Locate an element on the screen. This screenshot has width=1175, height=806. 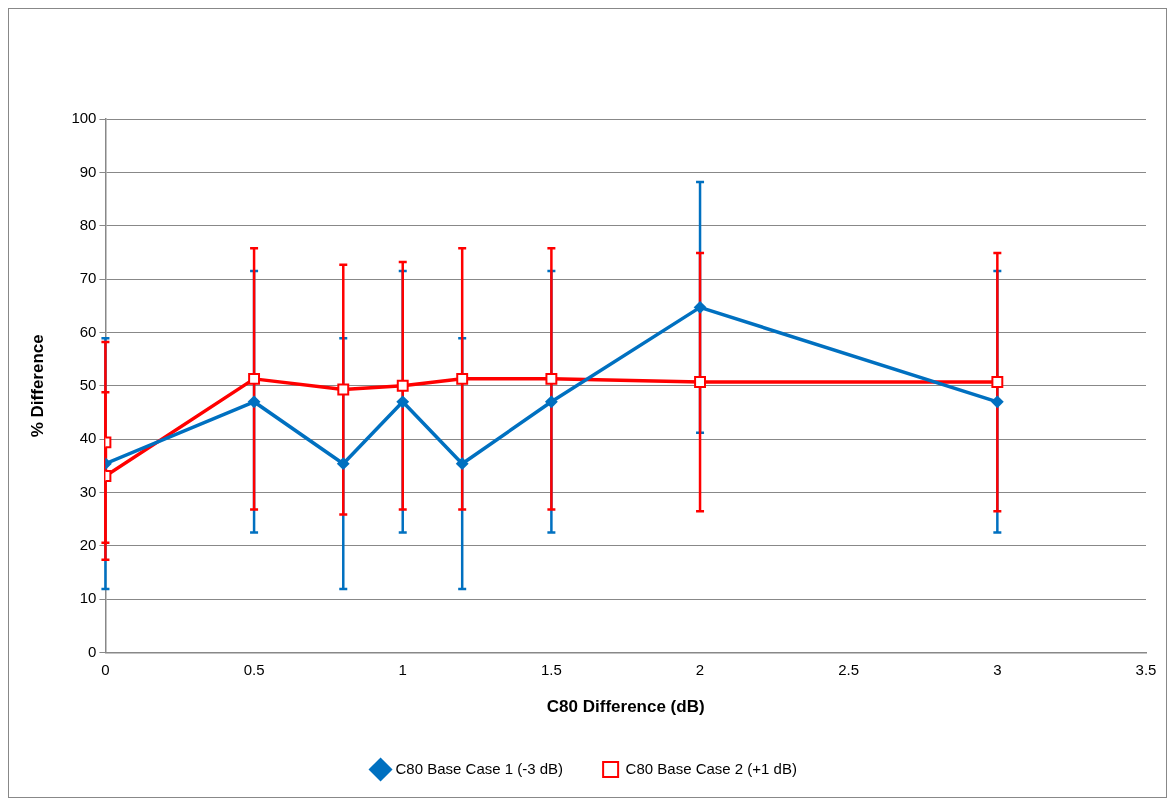
y-tick-label: 70 is located at coordinates (88, 278).